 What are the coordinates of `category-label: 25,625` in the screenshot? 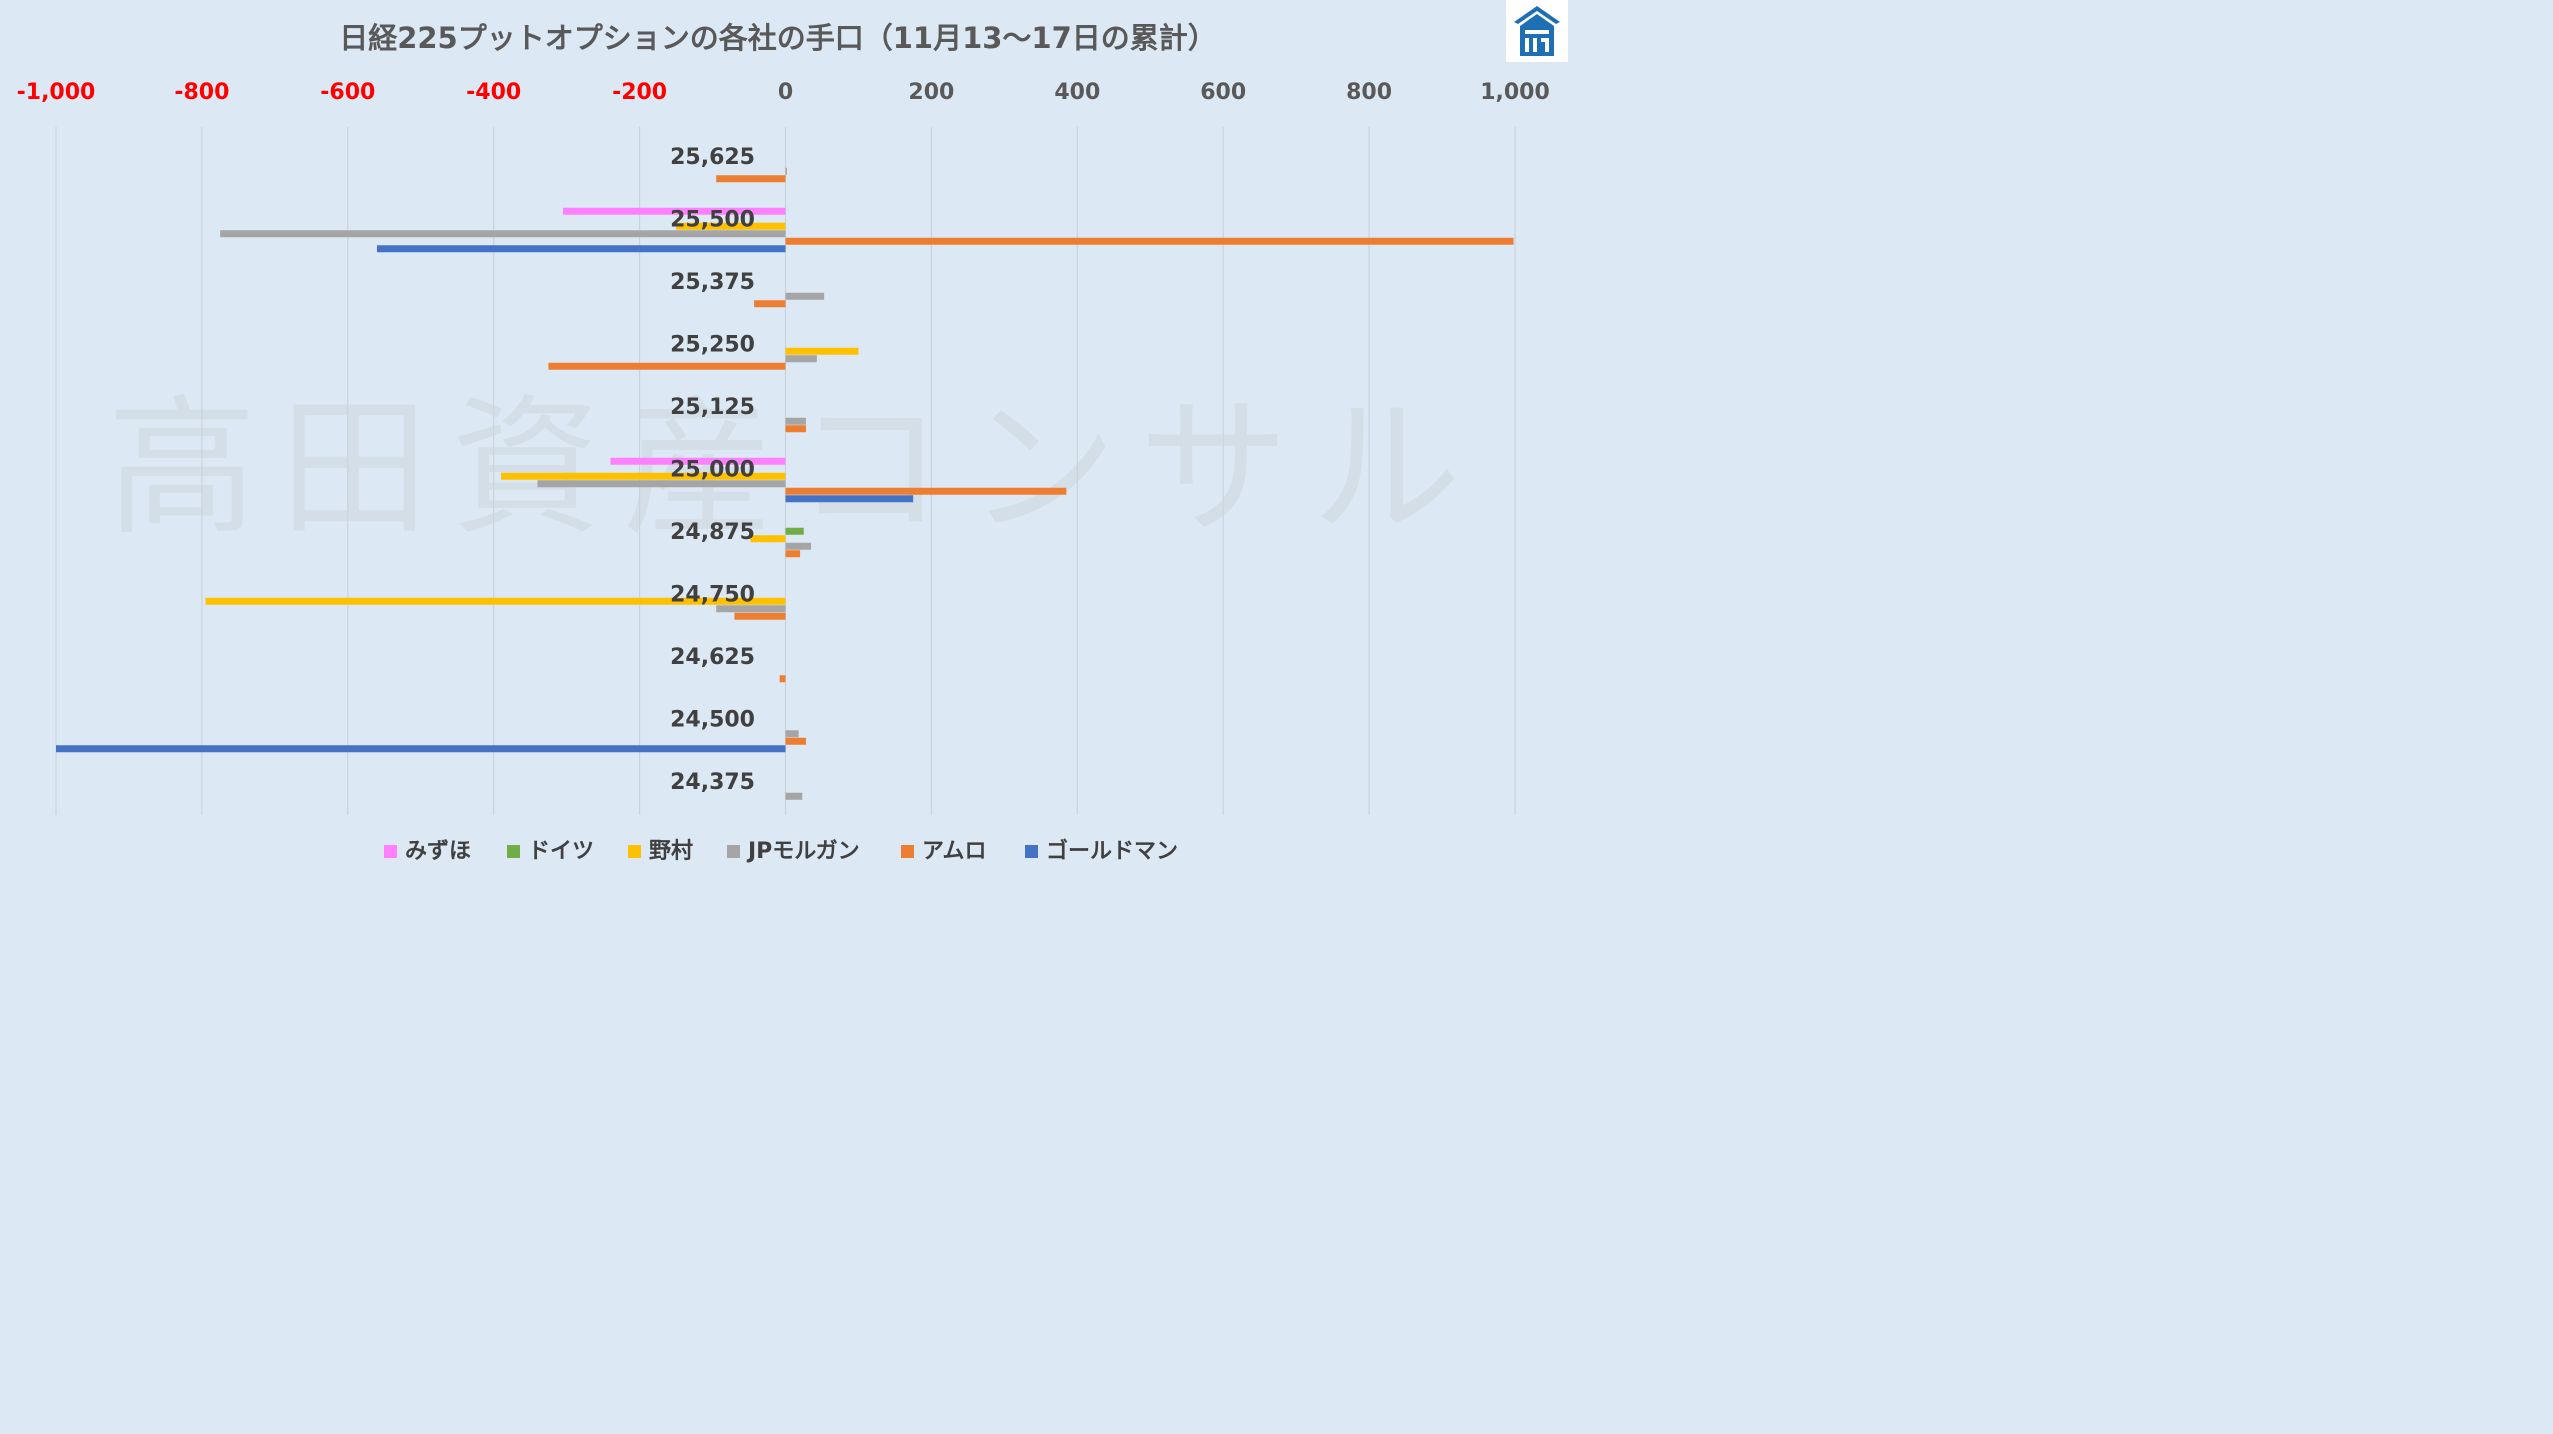 It's located at (712, 157).